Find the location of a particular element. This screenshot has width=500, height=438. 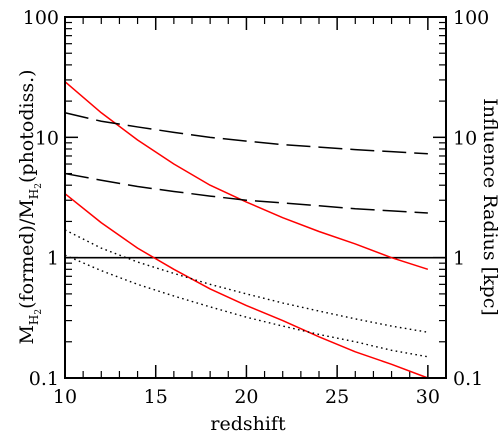

y-tick-label-right: 100 is located at coordinates (471, 18).